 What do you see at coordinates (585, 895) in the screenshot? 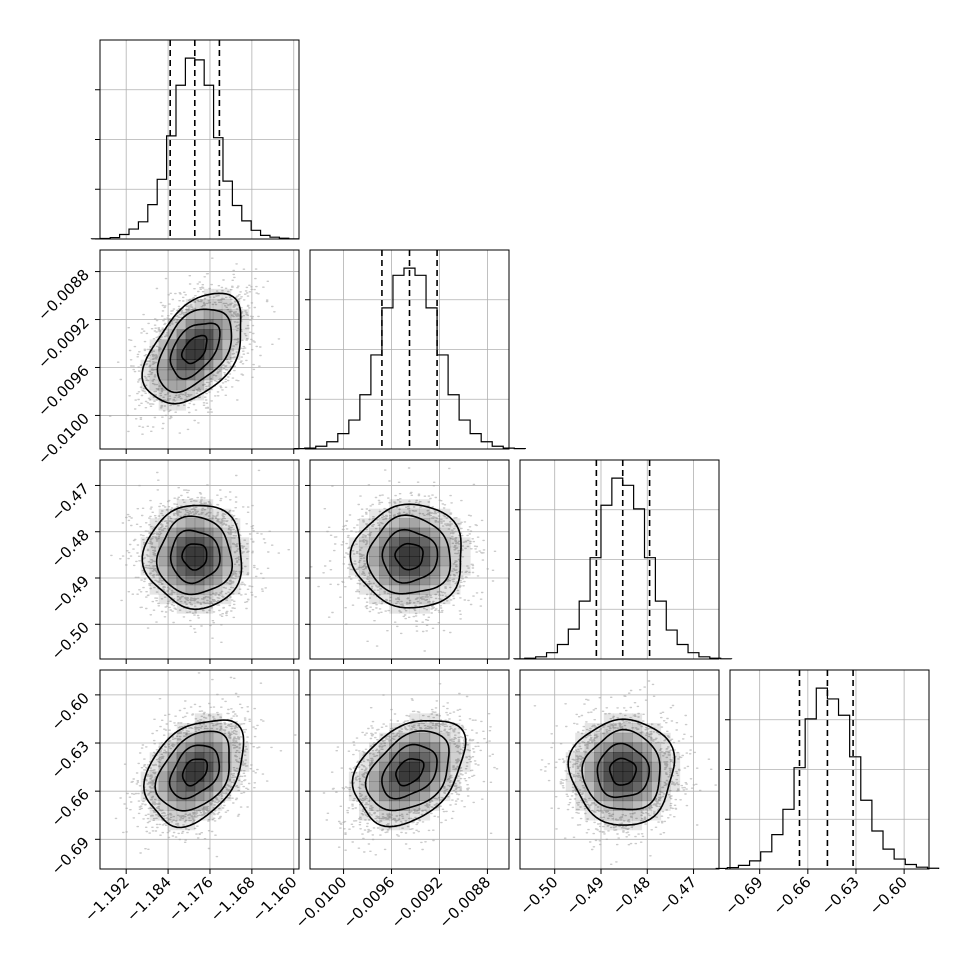
I see `x-tick-label: −0.49` at bounding box center [585, 895].